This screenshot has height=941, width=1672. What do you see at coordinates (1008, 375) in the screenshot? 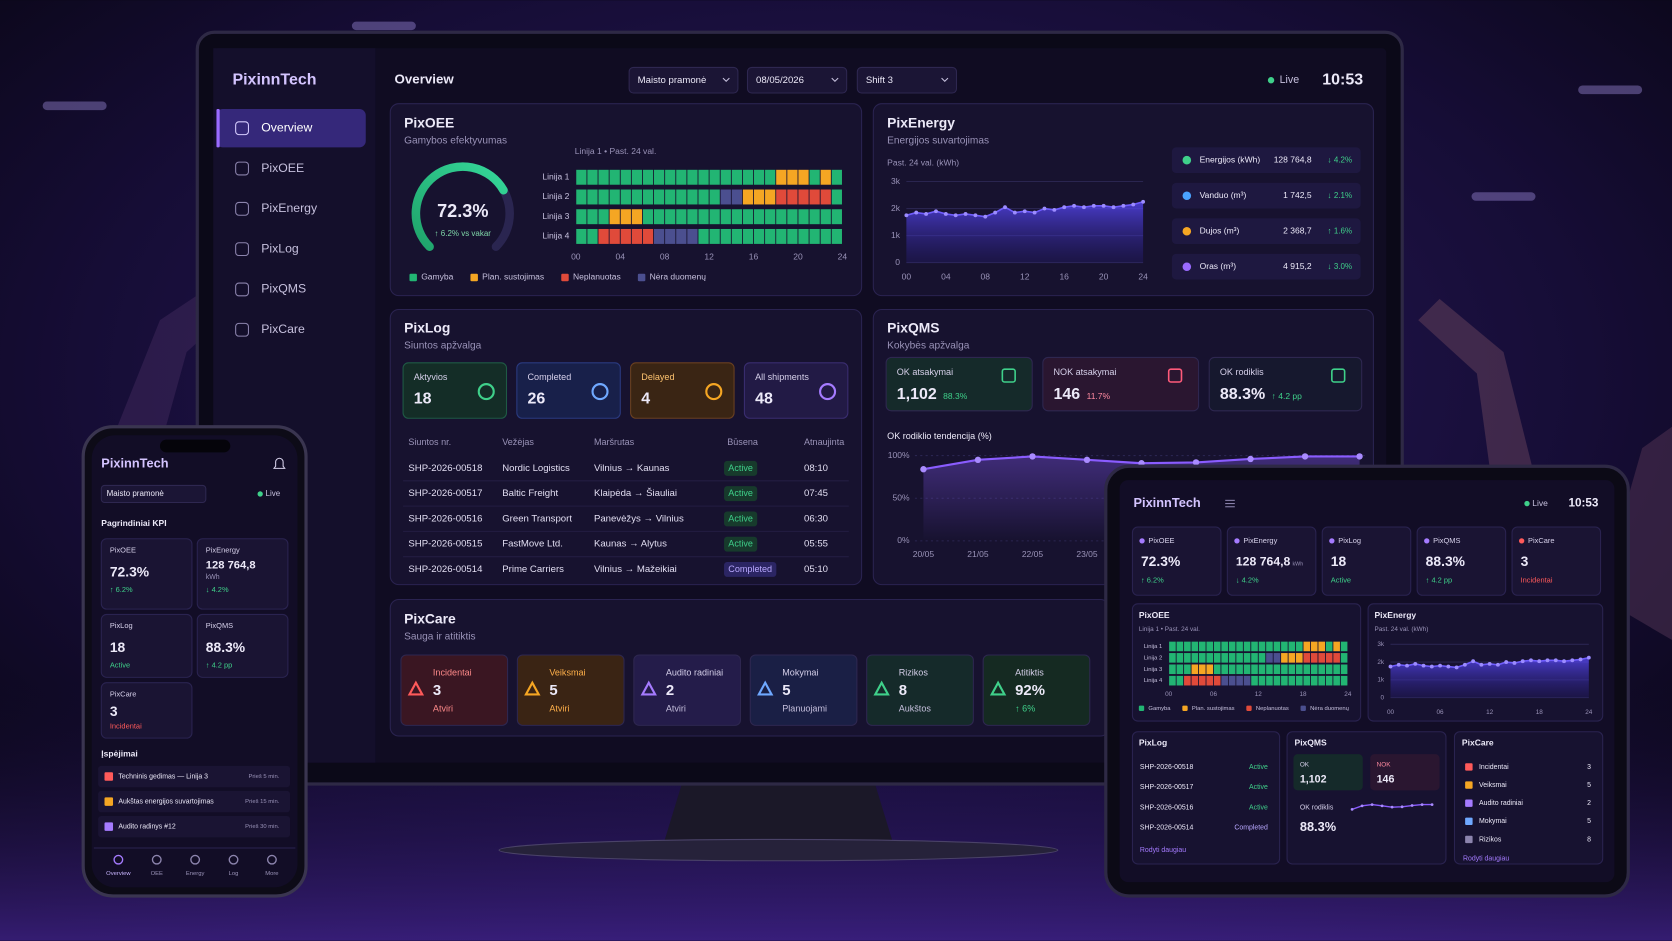
I see `qms-icon` at bounding box center [1008, 375].